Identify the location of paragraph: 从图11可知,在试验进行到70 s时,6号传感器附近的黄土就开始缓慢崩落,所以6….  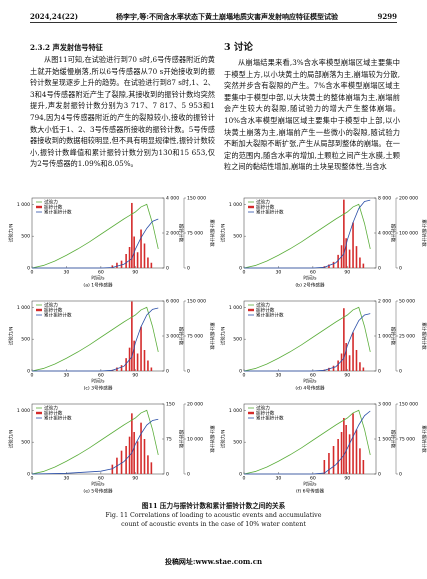
(122, 112).